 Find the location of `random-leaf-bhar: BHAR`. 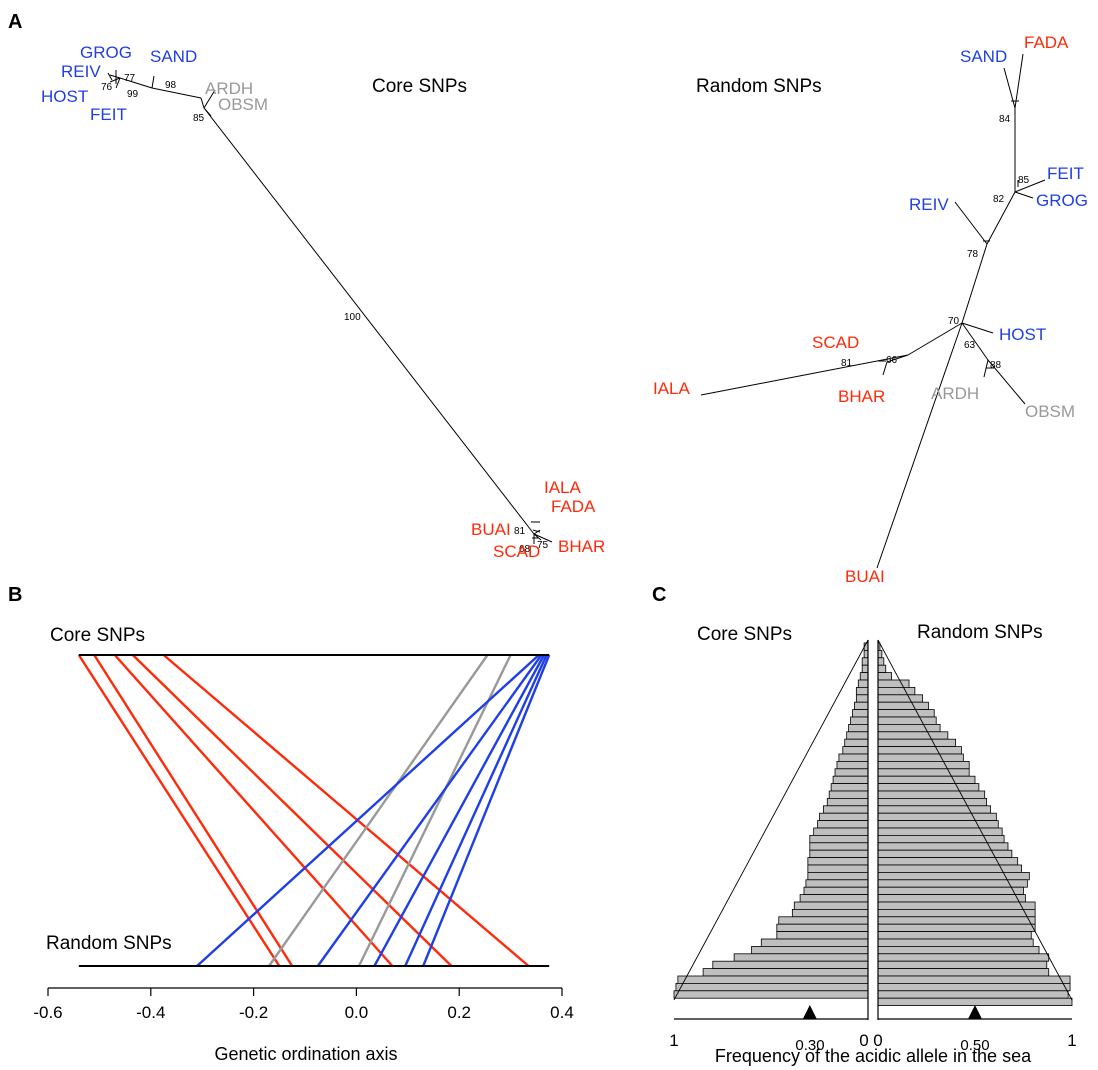

random-leaf-bhar: BHAR is located at coordinates (861, 396).